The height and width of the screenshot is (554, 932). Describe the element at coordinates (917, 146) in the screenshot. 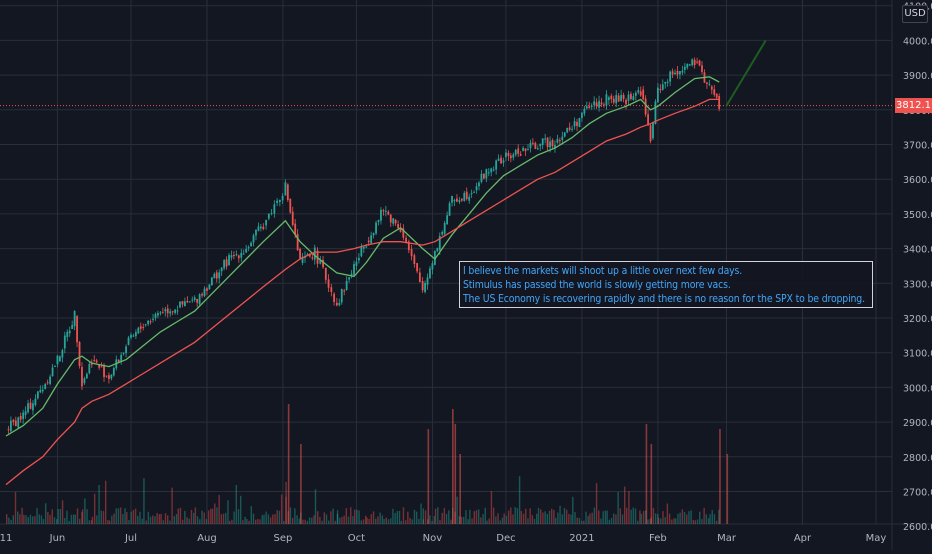

I see `y-tick-label: 3700.0` at that location.